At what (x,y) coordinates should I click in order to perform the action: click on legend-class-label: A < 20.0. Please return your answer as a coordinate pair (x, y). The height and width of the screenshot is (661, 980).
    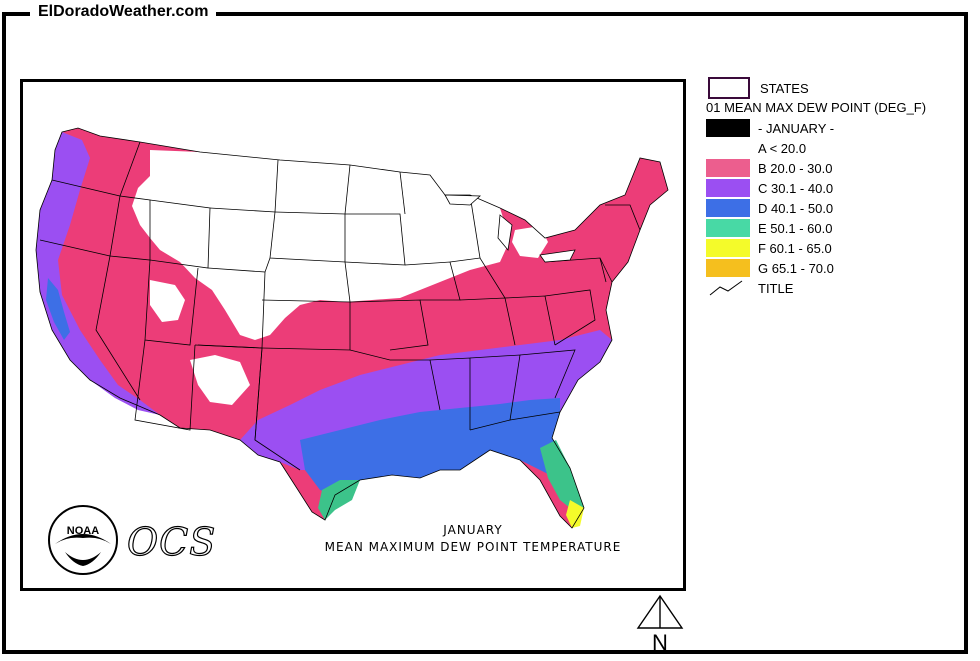
    Looking at the image, I should click on (782, 148).